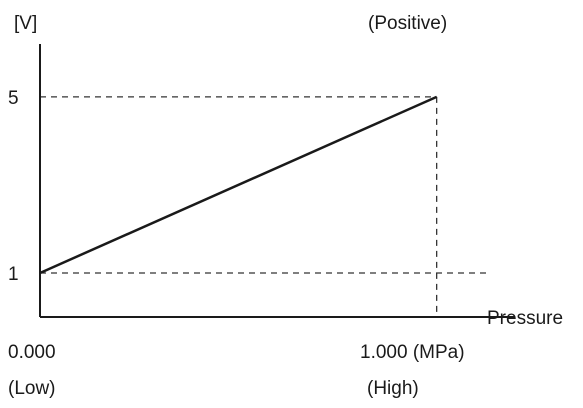  Describe the element at coordinates (13, 98) in the screenshot. I see `y-tick-label-1: 5` at that location.